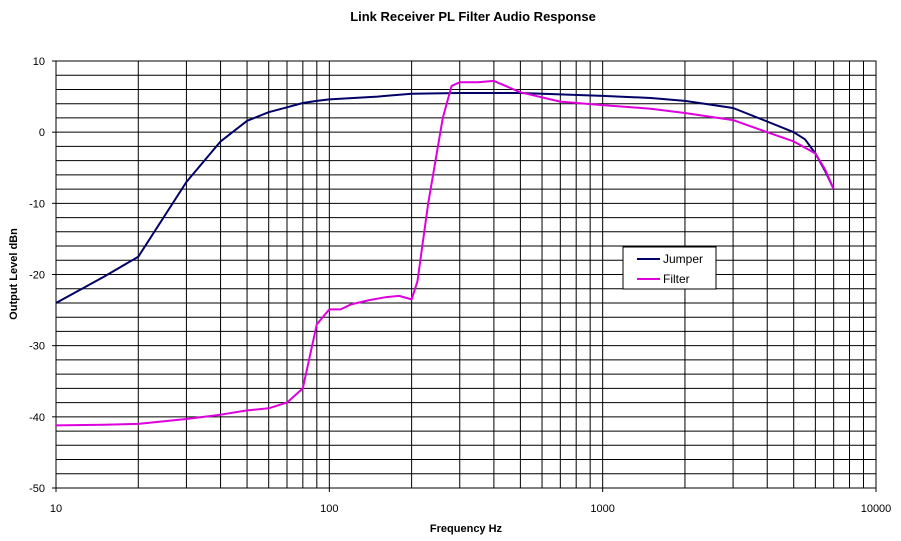 The height and width of the screenshot is (541, 901). I want to click on x-tick-label: 10000, so click(876, 509).